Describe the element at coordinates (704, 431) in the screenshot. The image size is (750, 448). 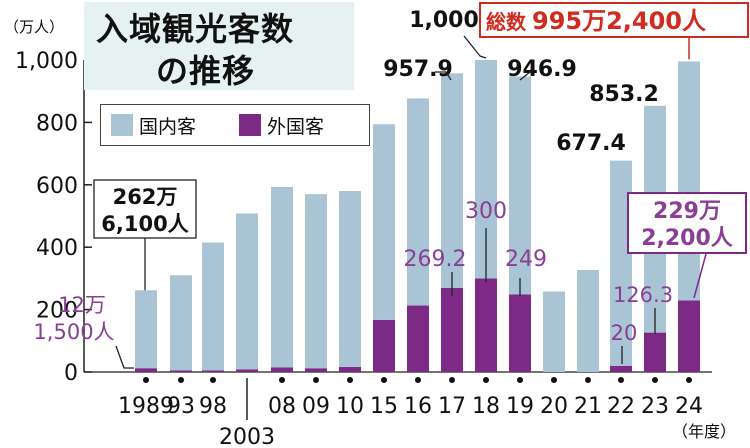
I see `x-axis-unit: （年度）` at that location.